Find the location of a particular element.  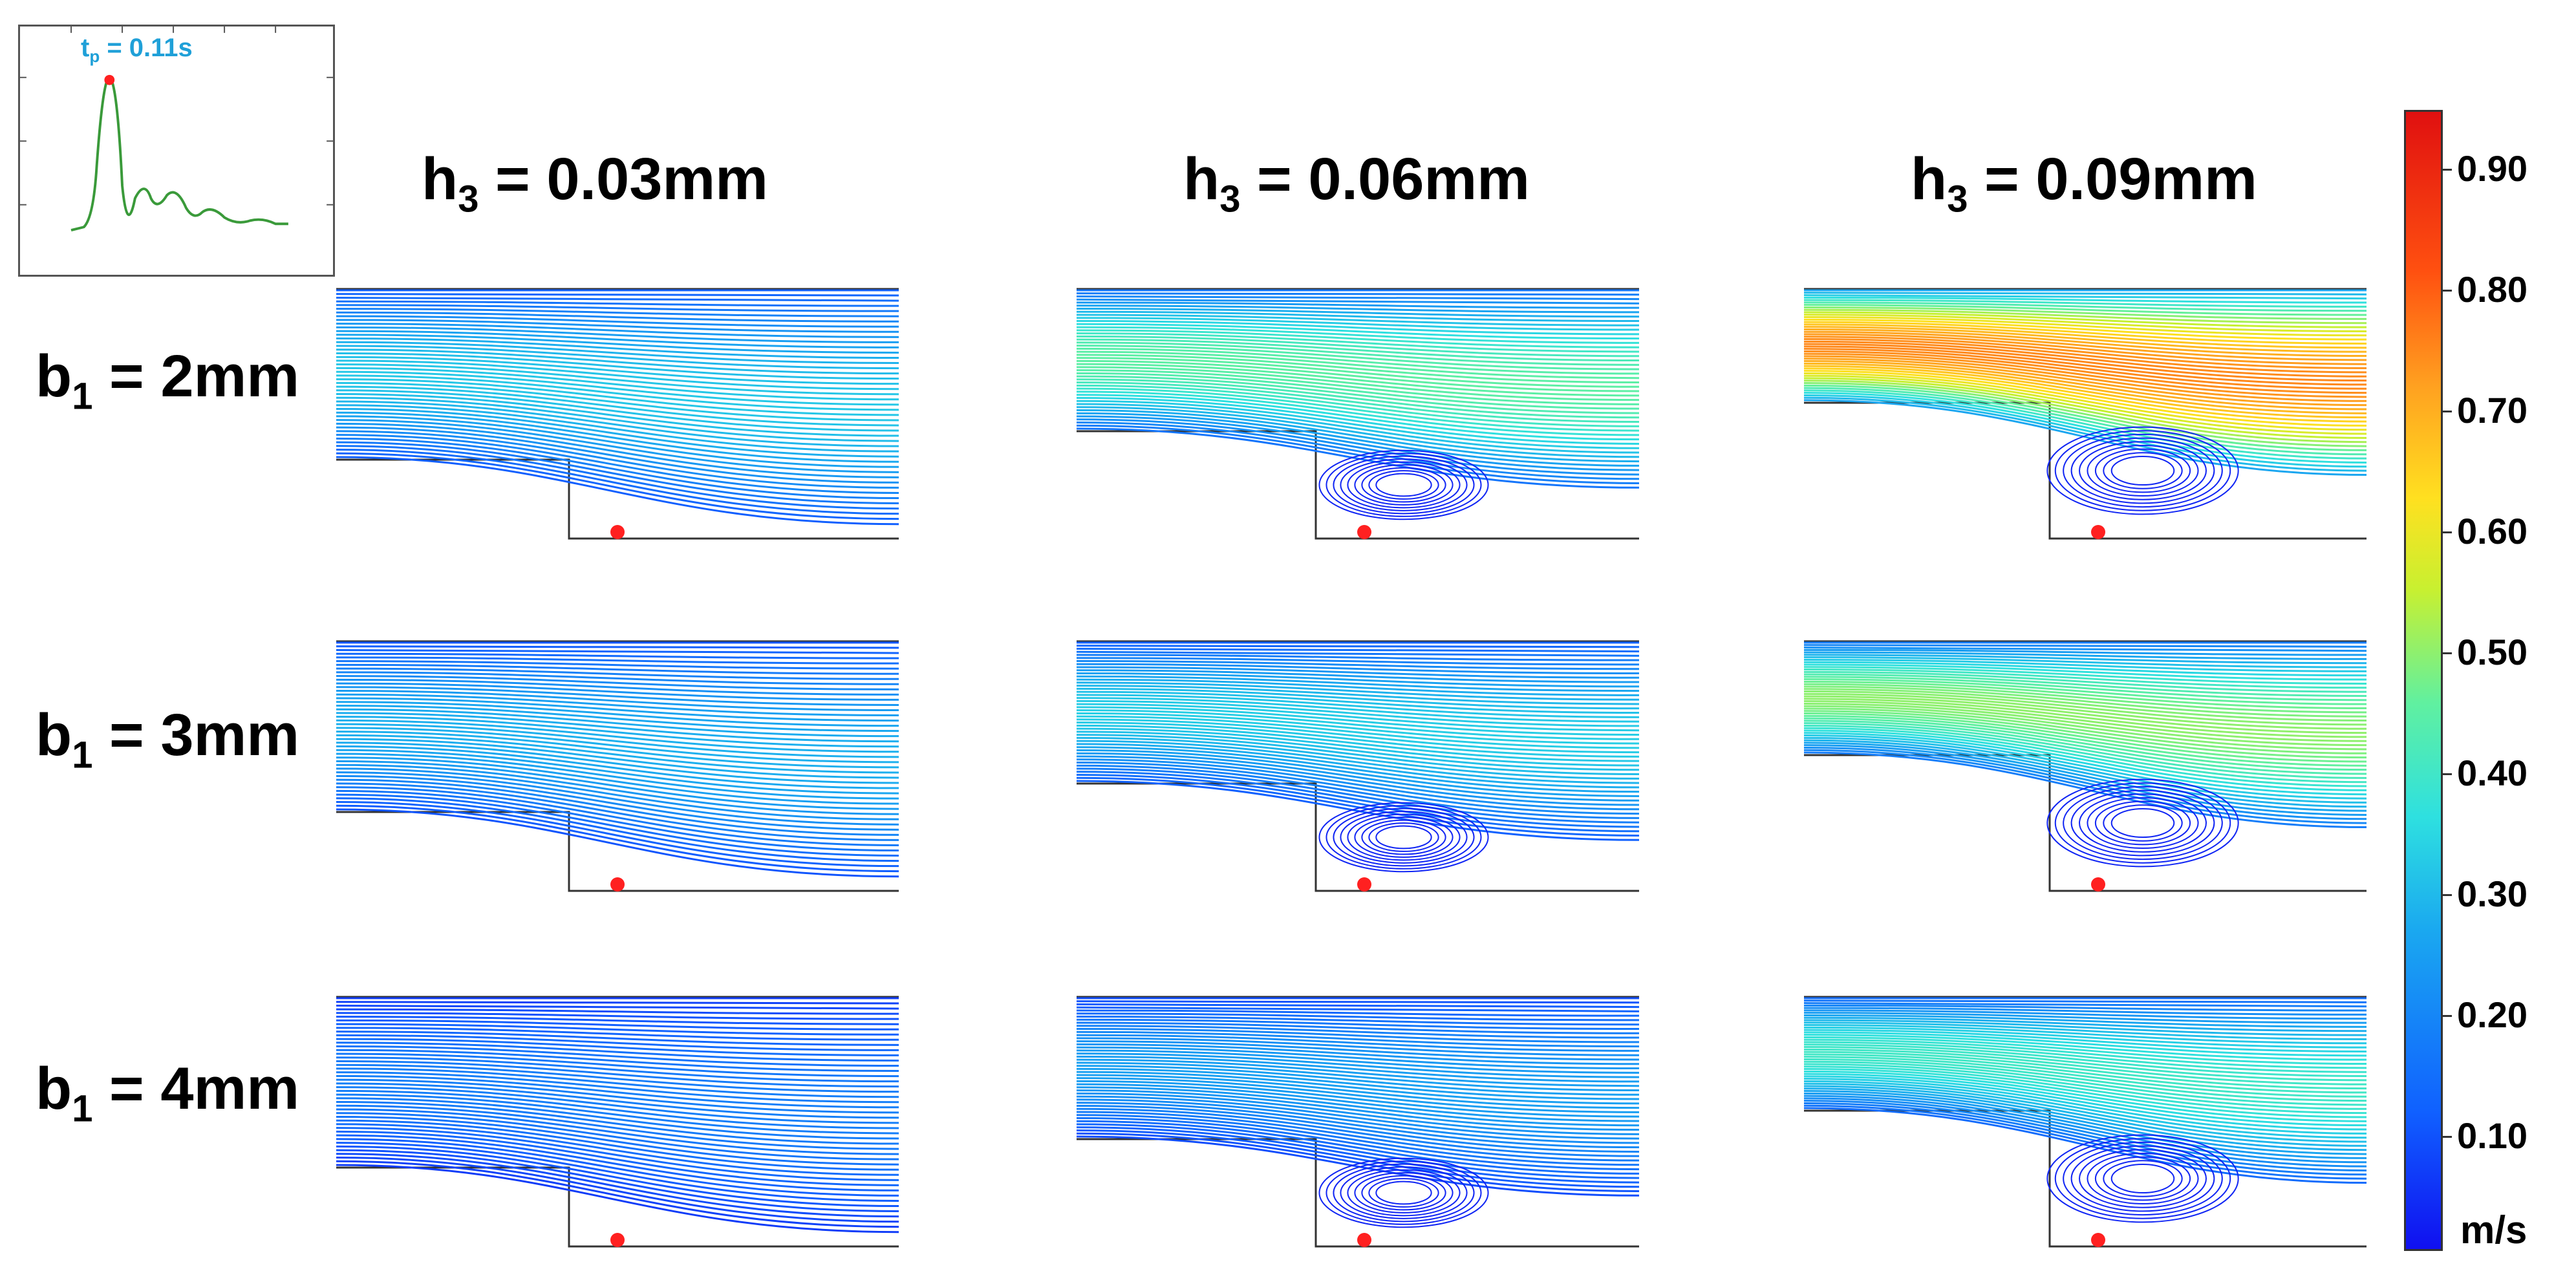

velocity-colorbar is located at coordinates (2423, 680).